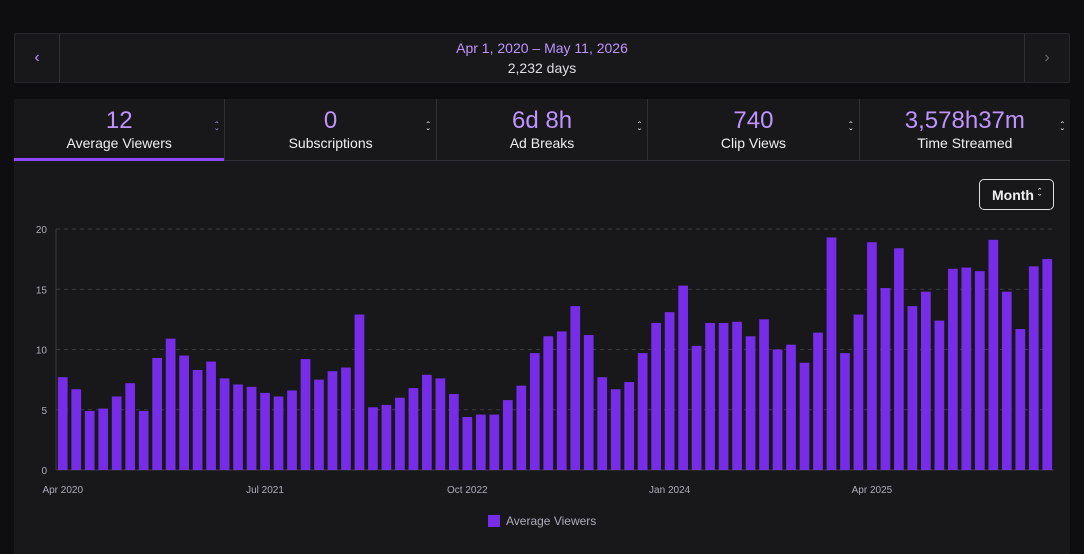  I want to click on chart-legend: Average Viewers, so click(542, 521).